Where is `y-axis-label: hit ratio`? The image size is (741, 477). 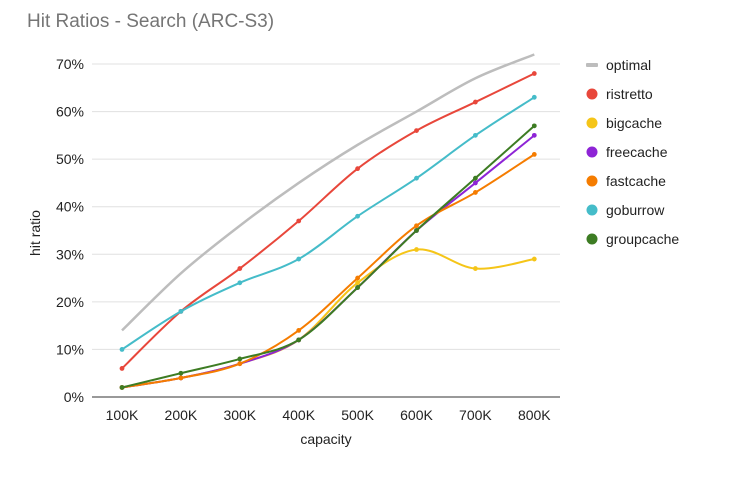
y-axis-label: hit ratio is located at coordinates (35, 233).